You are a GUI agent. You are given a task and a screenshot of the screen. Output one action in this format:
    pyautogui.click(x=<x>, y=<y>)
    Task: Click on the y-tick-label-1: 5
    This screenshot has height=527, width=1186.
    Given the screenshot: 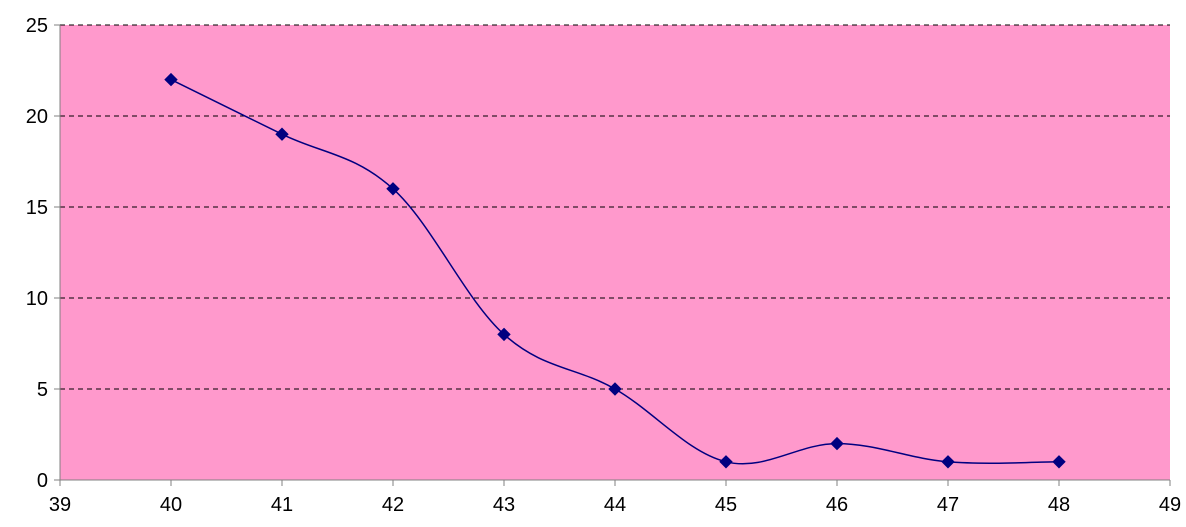 What is the action you would take?
    pyautogui.click(x=42, y=390)
    